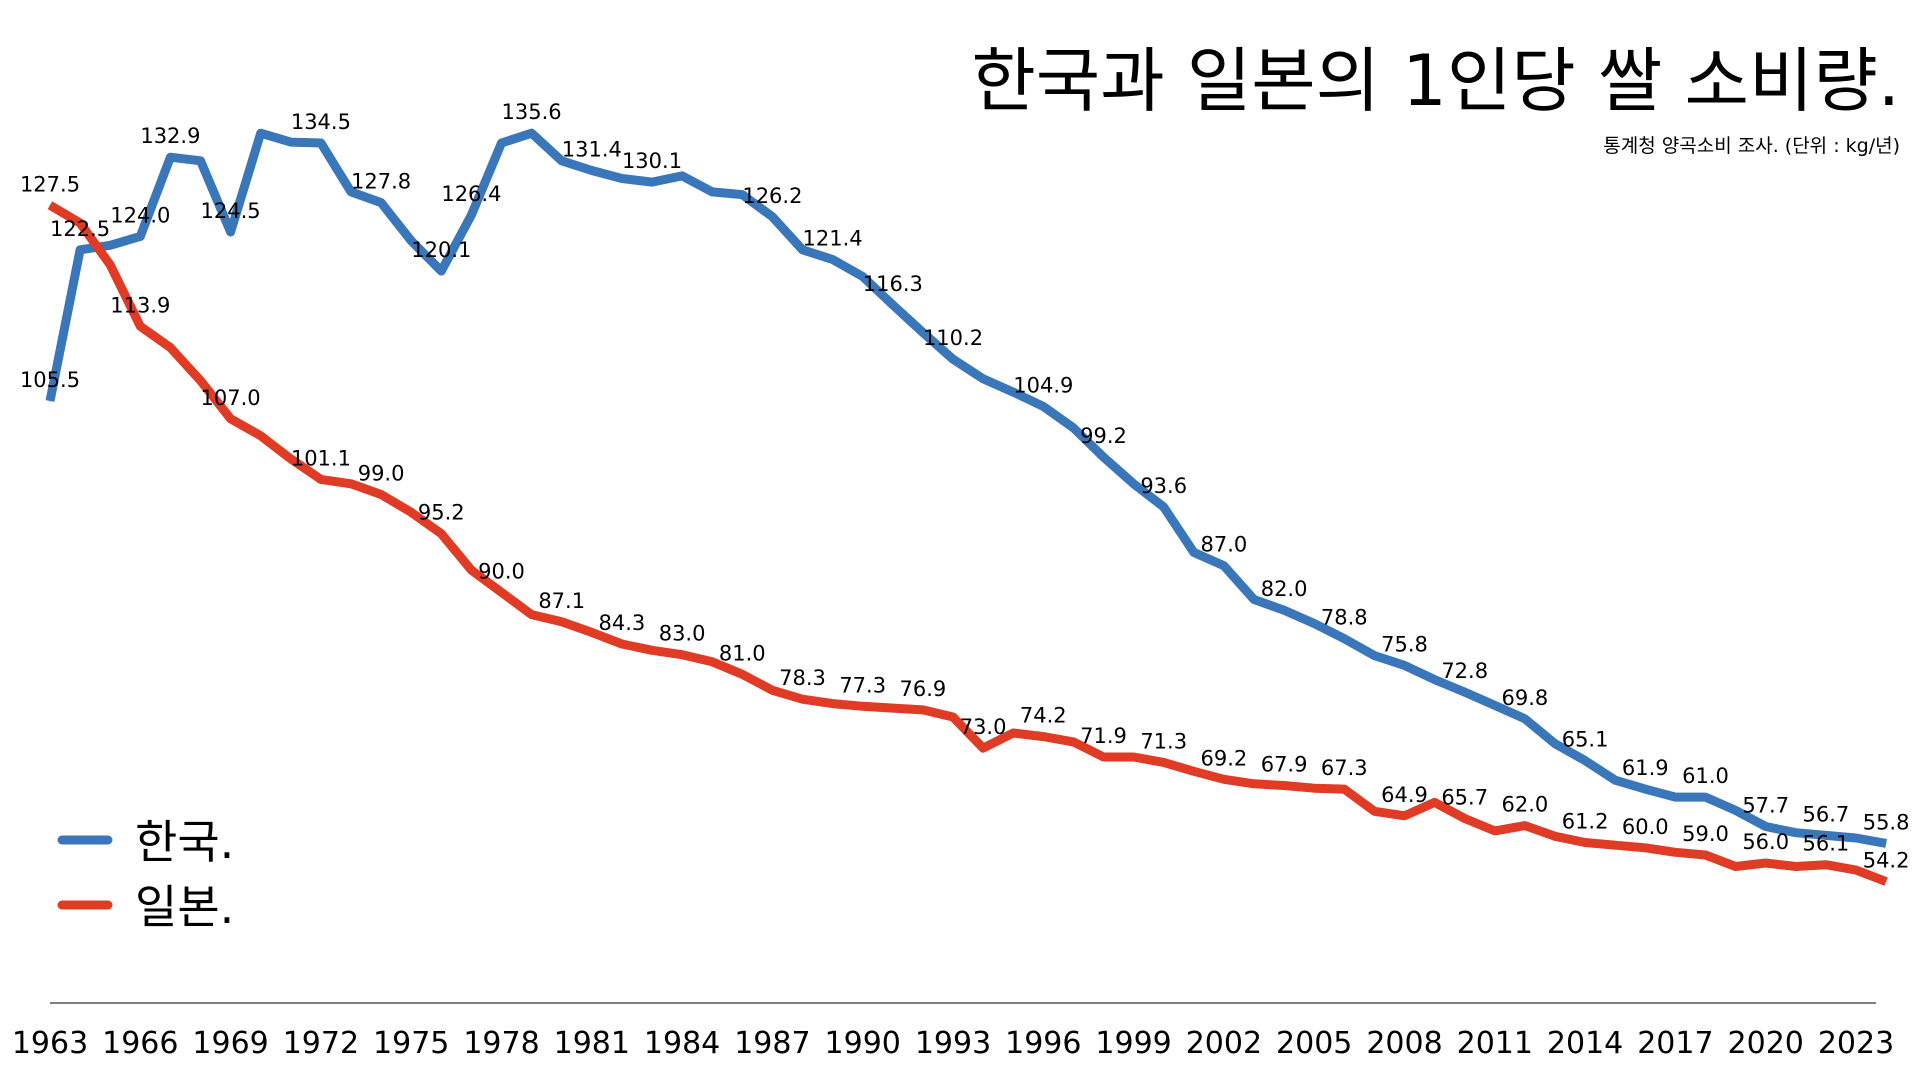 The height and width of the screenshot is (1080, 1920). I want to click on x-tick-label: 1993, so click(953, 1043).